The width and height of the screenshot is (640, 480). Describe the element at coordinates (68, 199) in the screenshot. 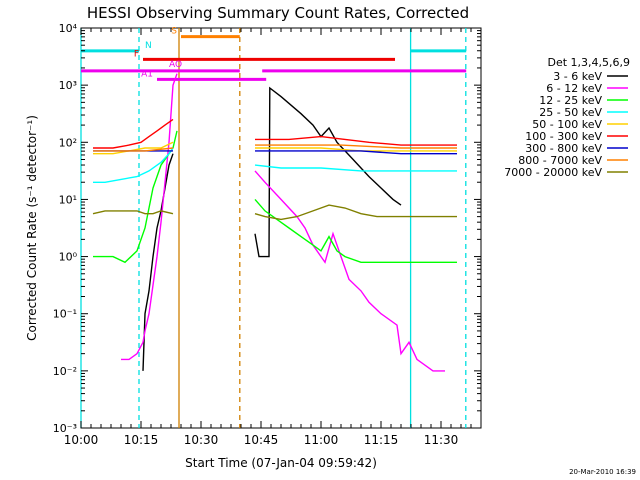

I see `y-tick-label: 10¹` at that location.